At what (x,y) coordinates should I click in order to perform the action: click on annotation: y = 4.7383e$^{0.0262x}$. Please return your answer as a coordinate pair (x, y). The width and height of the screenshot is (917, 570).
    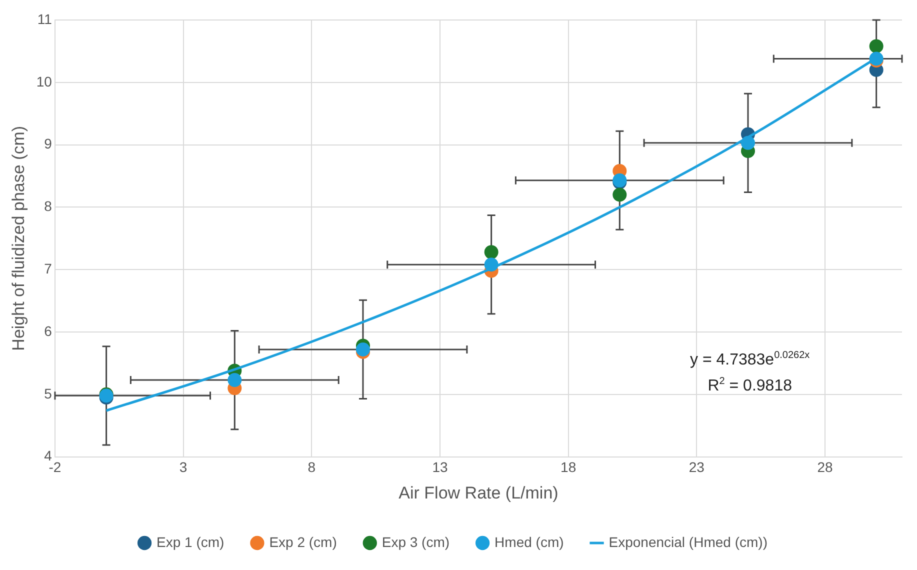
    Looking at the image, I should click on (750, 359).